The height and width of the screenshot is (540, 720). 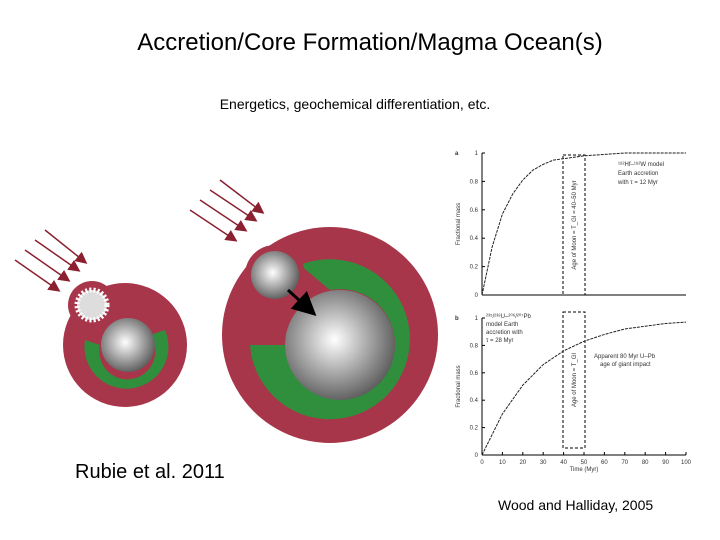 What do you see at coordinates (575, 505) in the screenshot?
I see `right-caption: Wood and Halliday, 2005` at bounding box center [575, 505].